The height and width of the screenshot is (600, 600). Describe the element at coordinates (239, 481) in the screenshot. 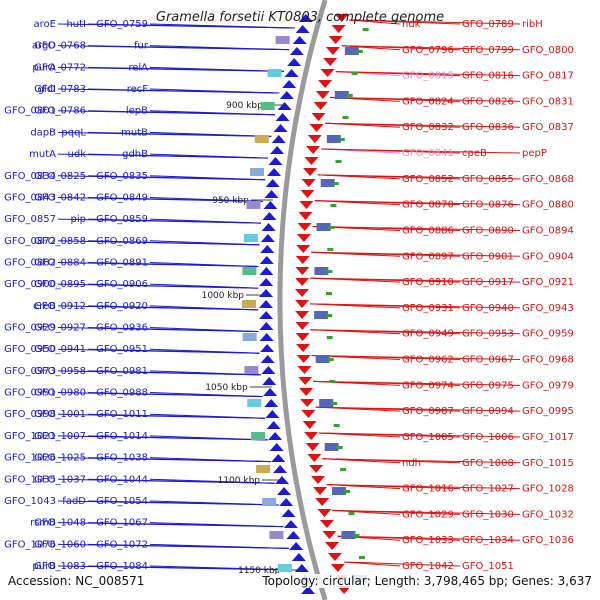

I see `kbp-tick-label: 1100 kbp` at that location.